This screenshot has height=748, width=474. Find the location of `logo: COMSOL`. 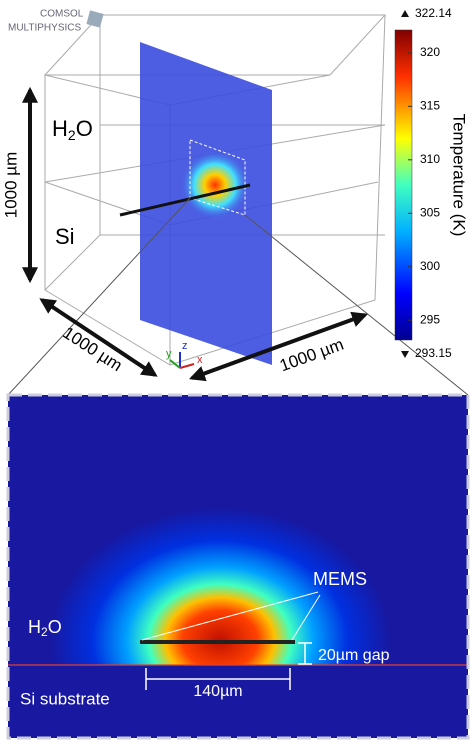

logo: COMSOL is located at coordinates (62, 14).